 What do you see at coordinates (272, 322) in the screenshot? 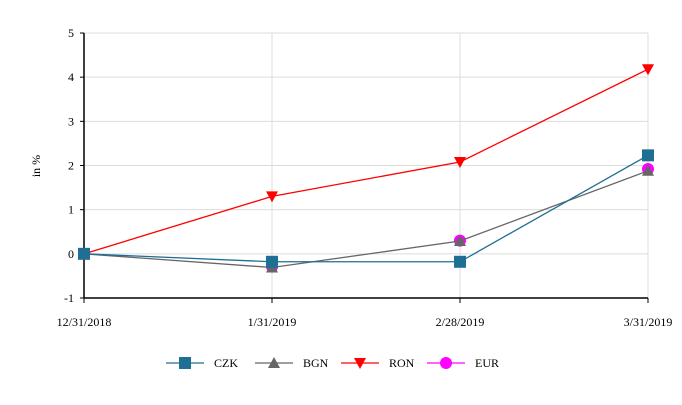
I see `x-tick-label: 1/31/2019` at bounding box center [272, 322].